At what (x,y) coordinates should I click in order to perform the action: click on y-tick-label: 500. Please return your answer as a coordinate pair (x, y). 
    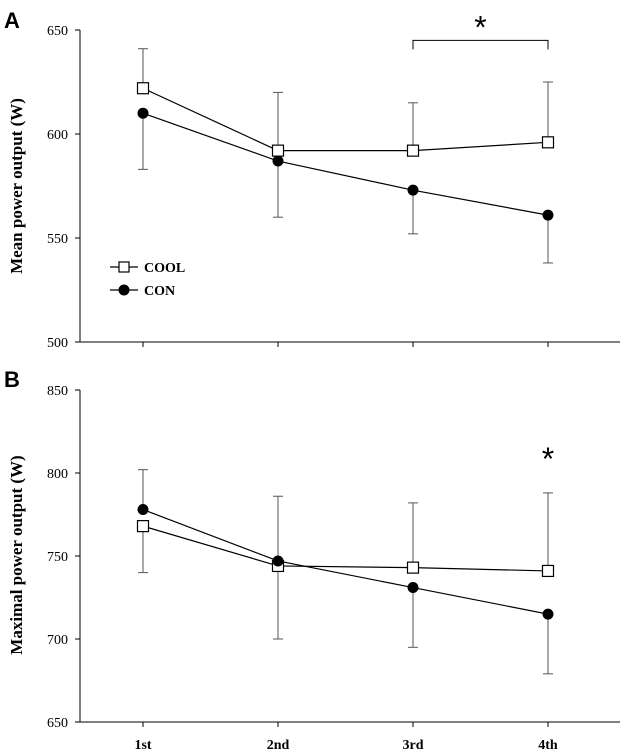
    Looking at the image, I should click on (57, 343).